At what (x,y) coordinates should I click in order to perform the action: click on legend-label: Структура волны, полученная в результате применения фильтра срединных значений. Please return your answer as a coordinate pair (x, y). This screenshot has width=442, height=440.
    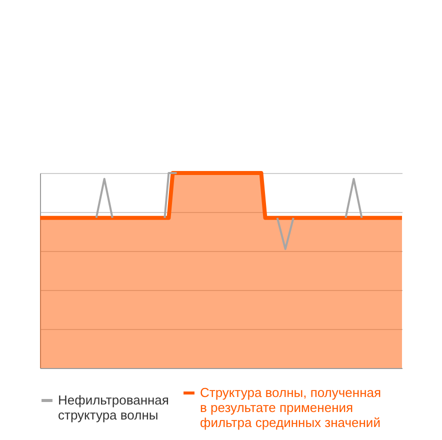
    Looking at the image, I should click on (291, 407).